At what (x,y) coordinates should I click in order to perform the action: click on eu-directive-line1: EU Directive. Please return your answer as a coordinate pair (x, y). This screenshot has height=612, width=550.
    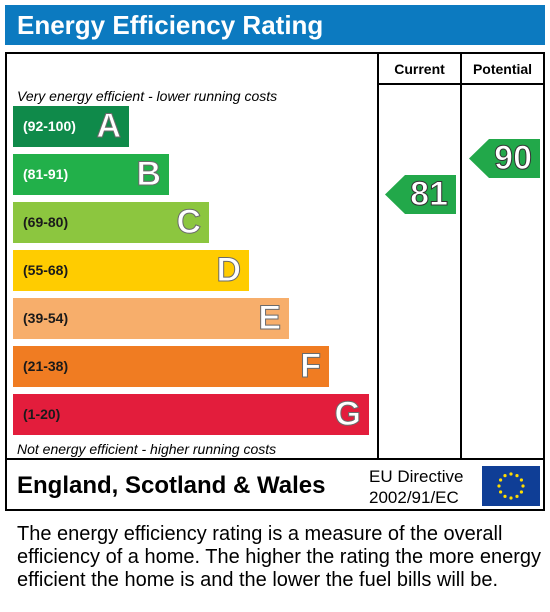
    Looking at the image, I should click on (416, 476).